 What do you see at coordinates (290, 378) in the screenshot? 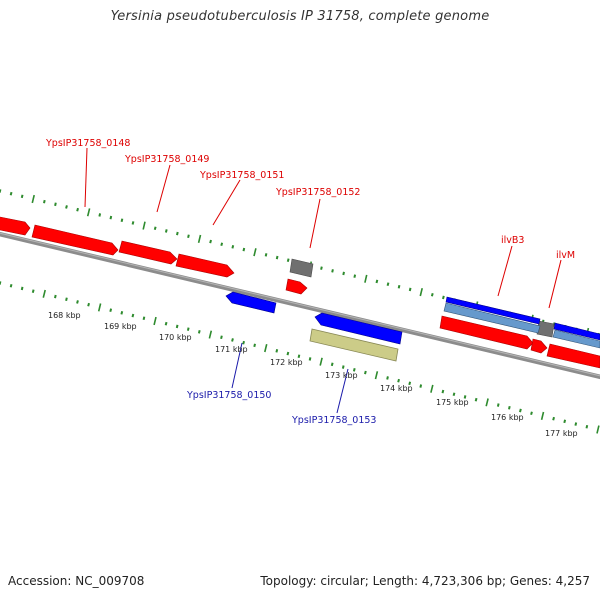
I see `reverse-label-leaders` at bounding box center [290, 378].